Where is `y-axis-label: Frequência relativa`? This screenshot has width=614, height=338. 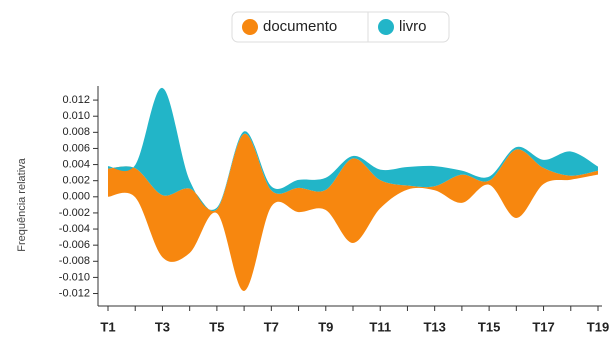
y-axis-label: Frequência relativa is located at coordinates (22, 204).